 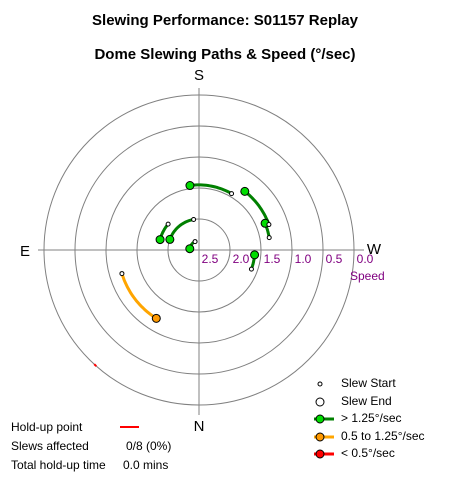 What do you see at coordinates (149, 446) in the screenshot?
I see `slews-affected-value: 0/8 (0%)` at bounding box center [149, 446].